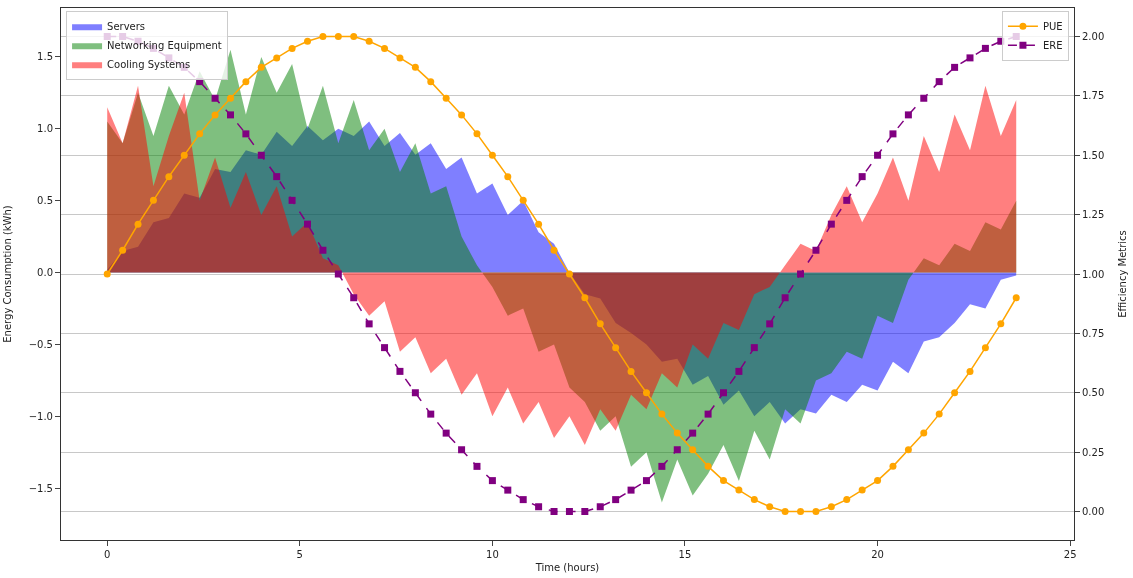 This screenshot has width=1133, height=578. What do you see at coordinates (877, 554) in the screenshot?
I see `x-tick-label: 20` at bounding box center [877, 554].